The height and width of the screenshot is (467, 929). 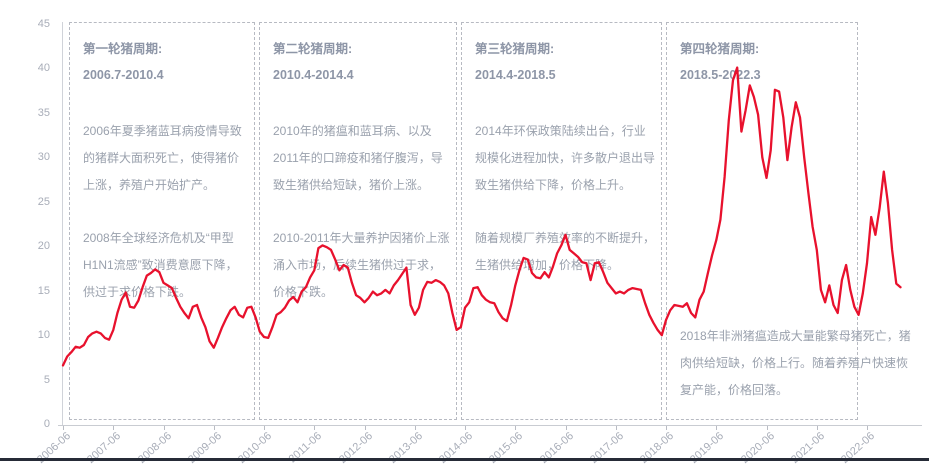 I want to click on x-axis-label: 2019-06, so click(x=707, y=448).